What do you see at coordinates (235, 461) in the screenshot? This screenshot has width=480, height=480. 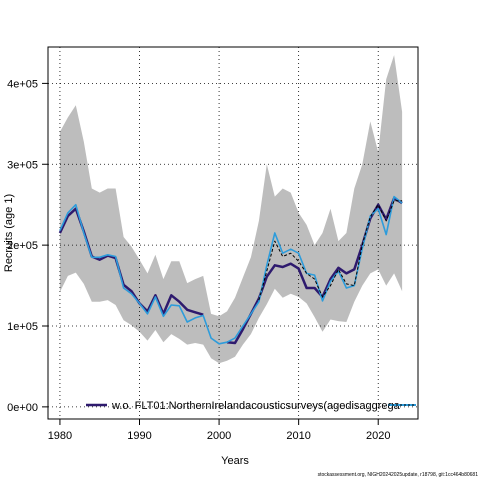 I see `x-axis-label: Years` at bounding box center [235, 461].